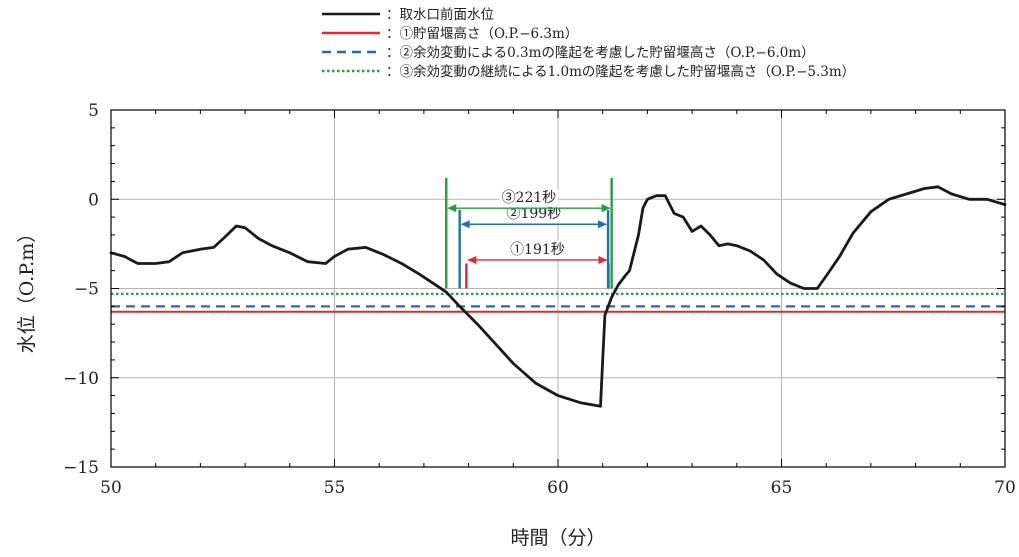 Image resolution: width=1019 pixels, height=557 pixels. I want to click on x-tick-label: 65, so click(782, 488).